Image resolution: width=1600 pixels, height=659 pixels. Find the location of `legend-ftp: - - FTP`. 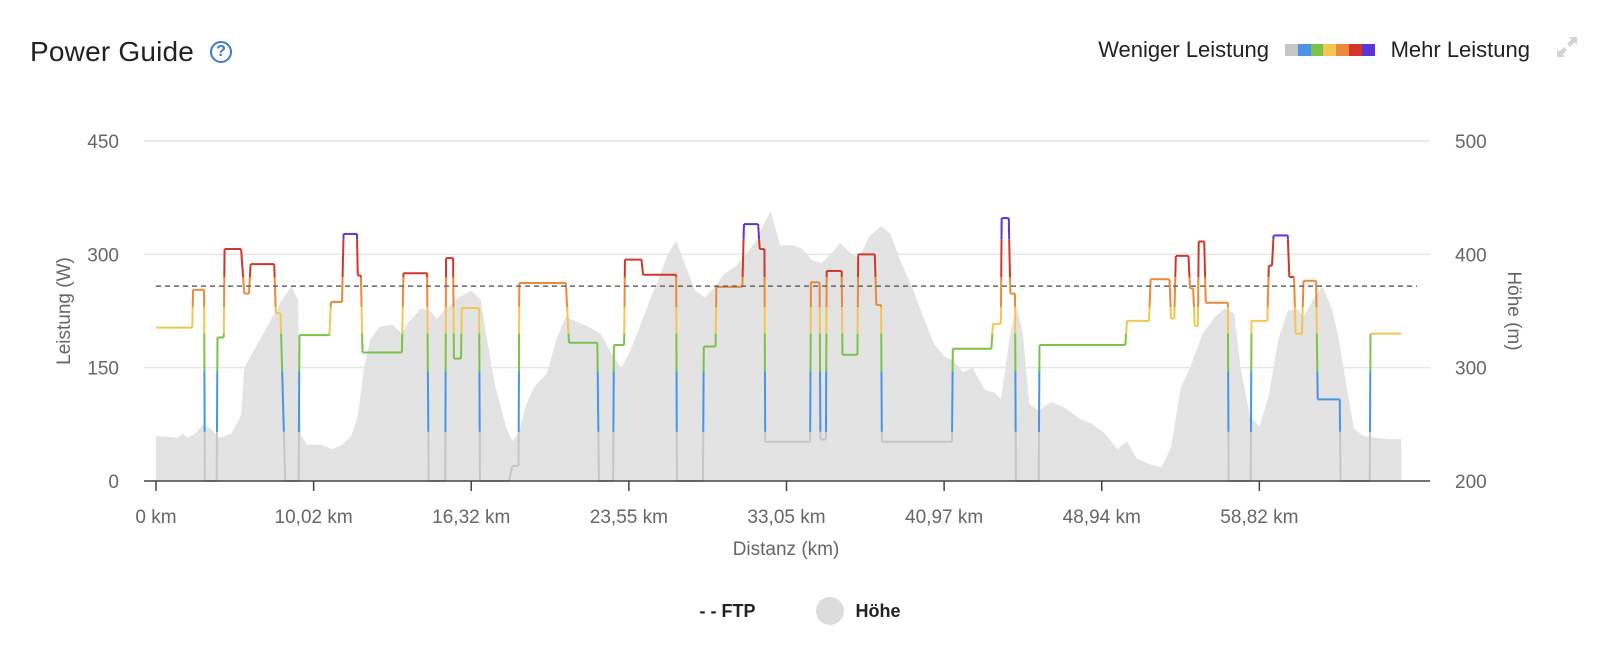

legend-ftp: - - FTP is located at coordinates (728, 611).